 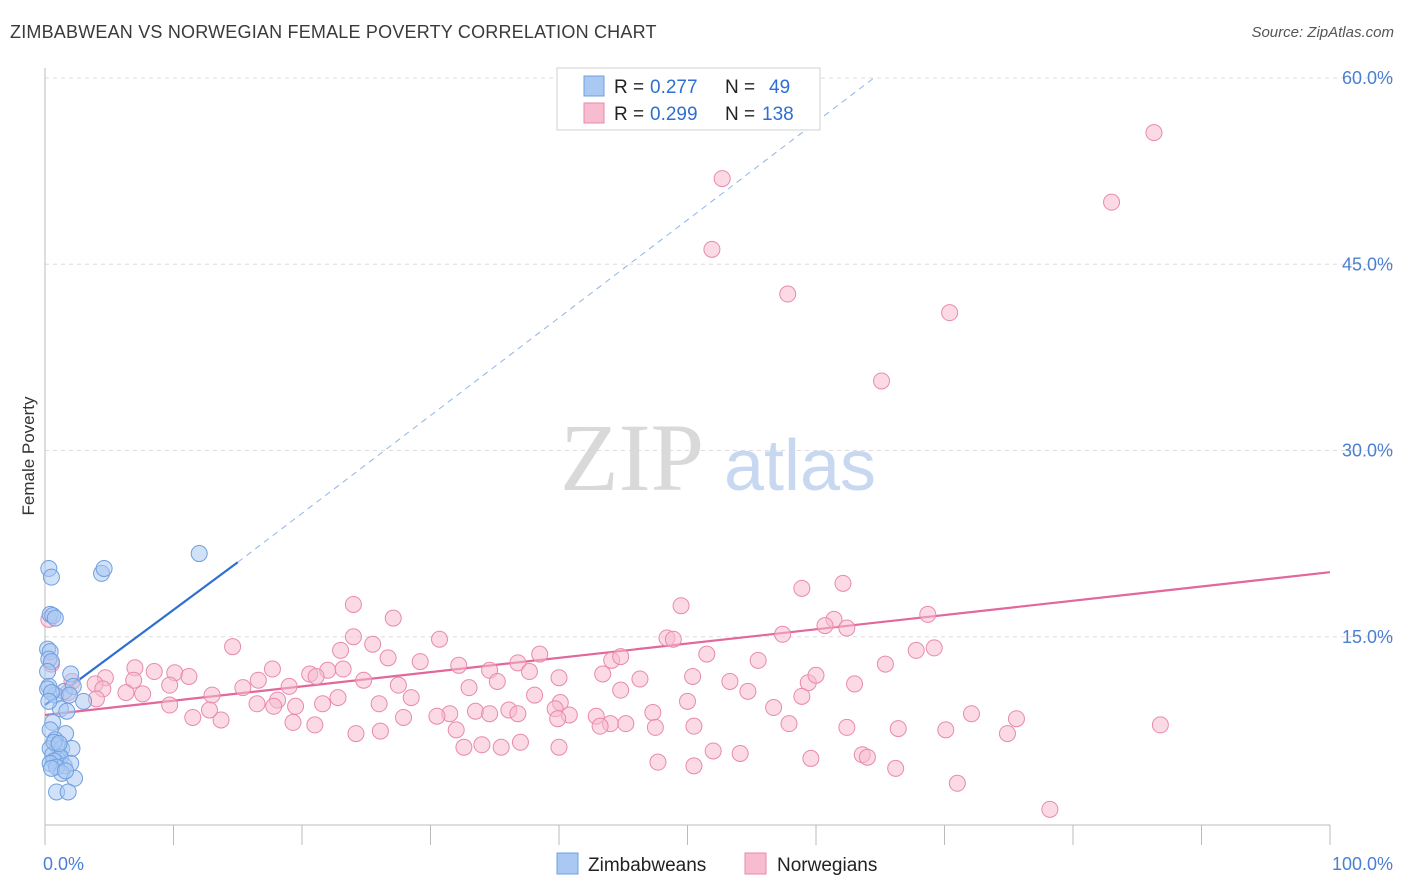 I want to click on y-axis-title: Female Poverty, so click(x=28, y=456).